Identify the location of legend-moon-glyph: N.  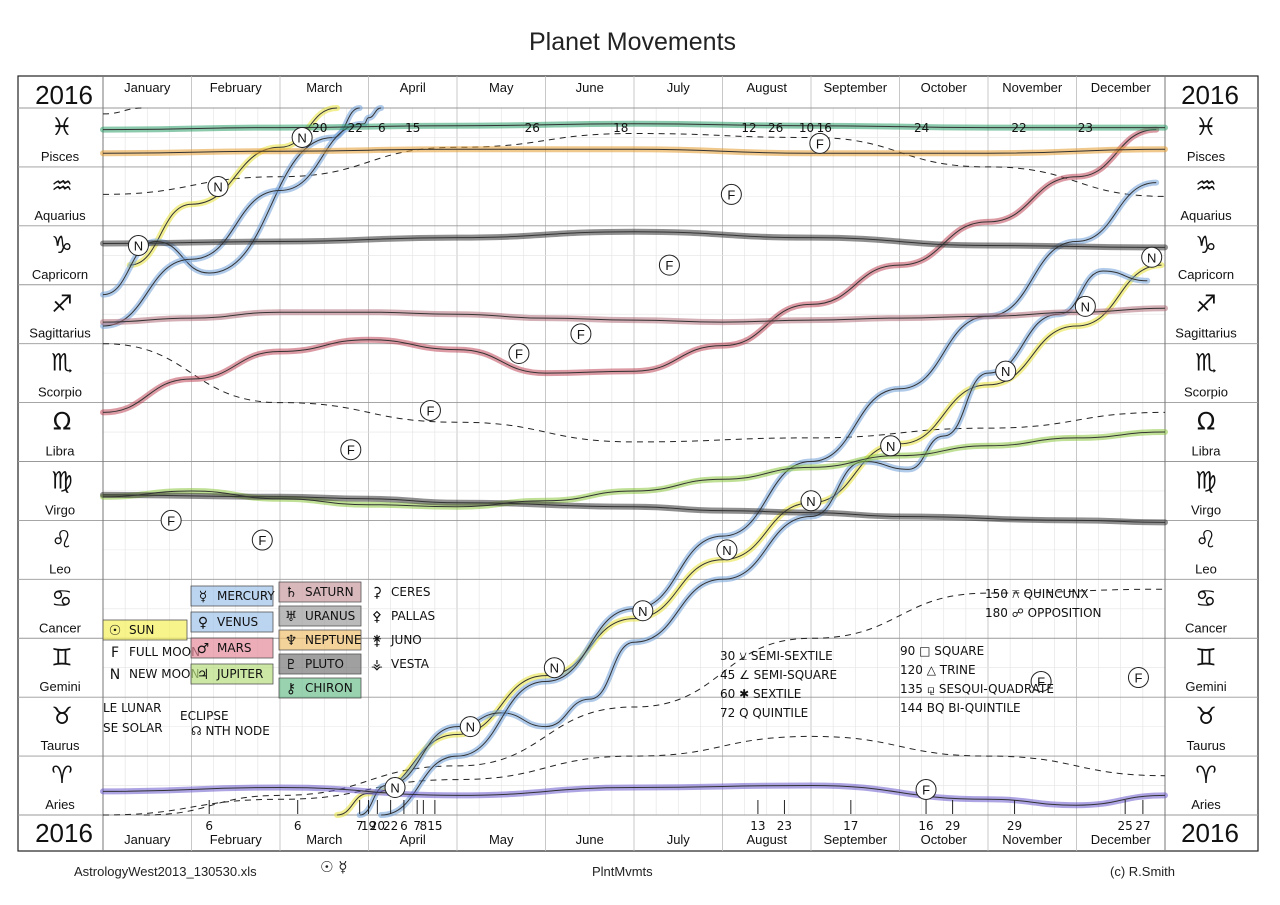
(115, 675).